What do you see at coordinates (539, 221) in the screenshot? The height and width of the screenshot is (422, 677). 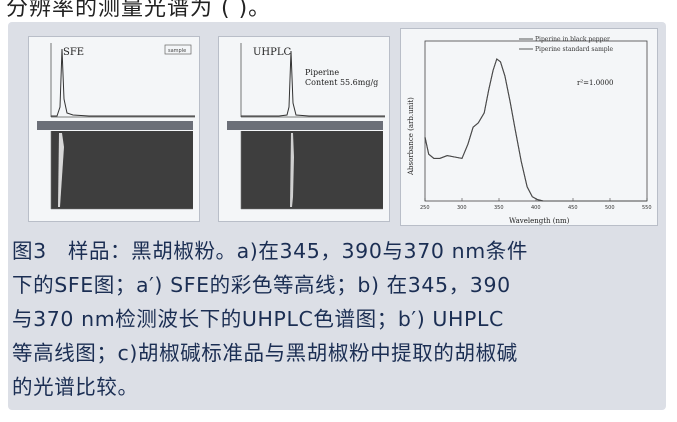 I see `spectrum-x-label: Wavelength (nm)` at bounding box center [539, 221].